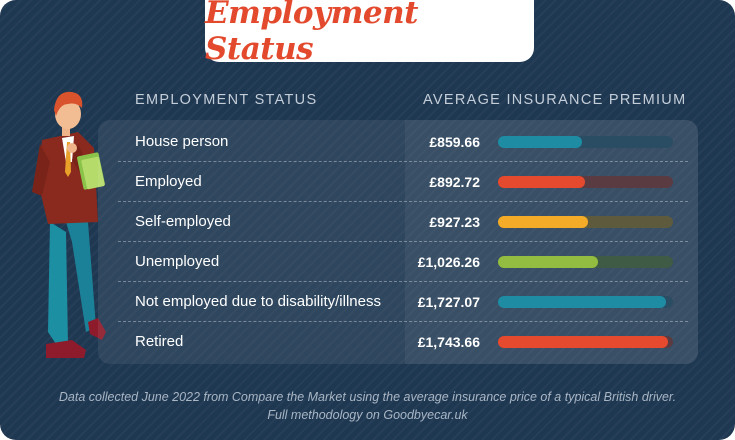  I want to click on value-label: £859.66, so click(454, 142).